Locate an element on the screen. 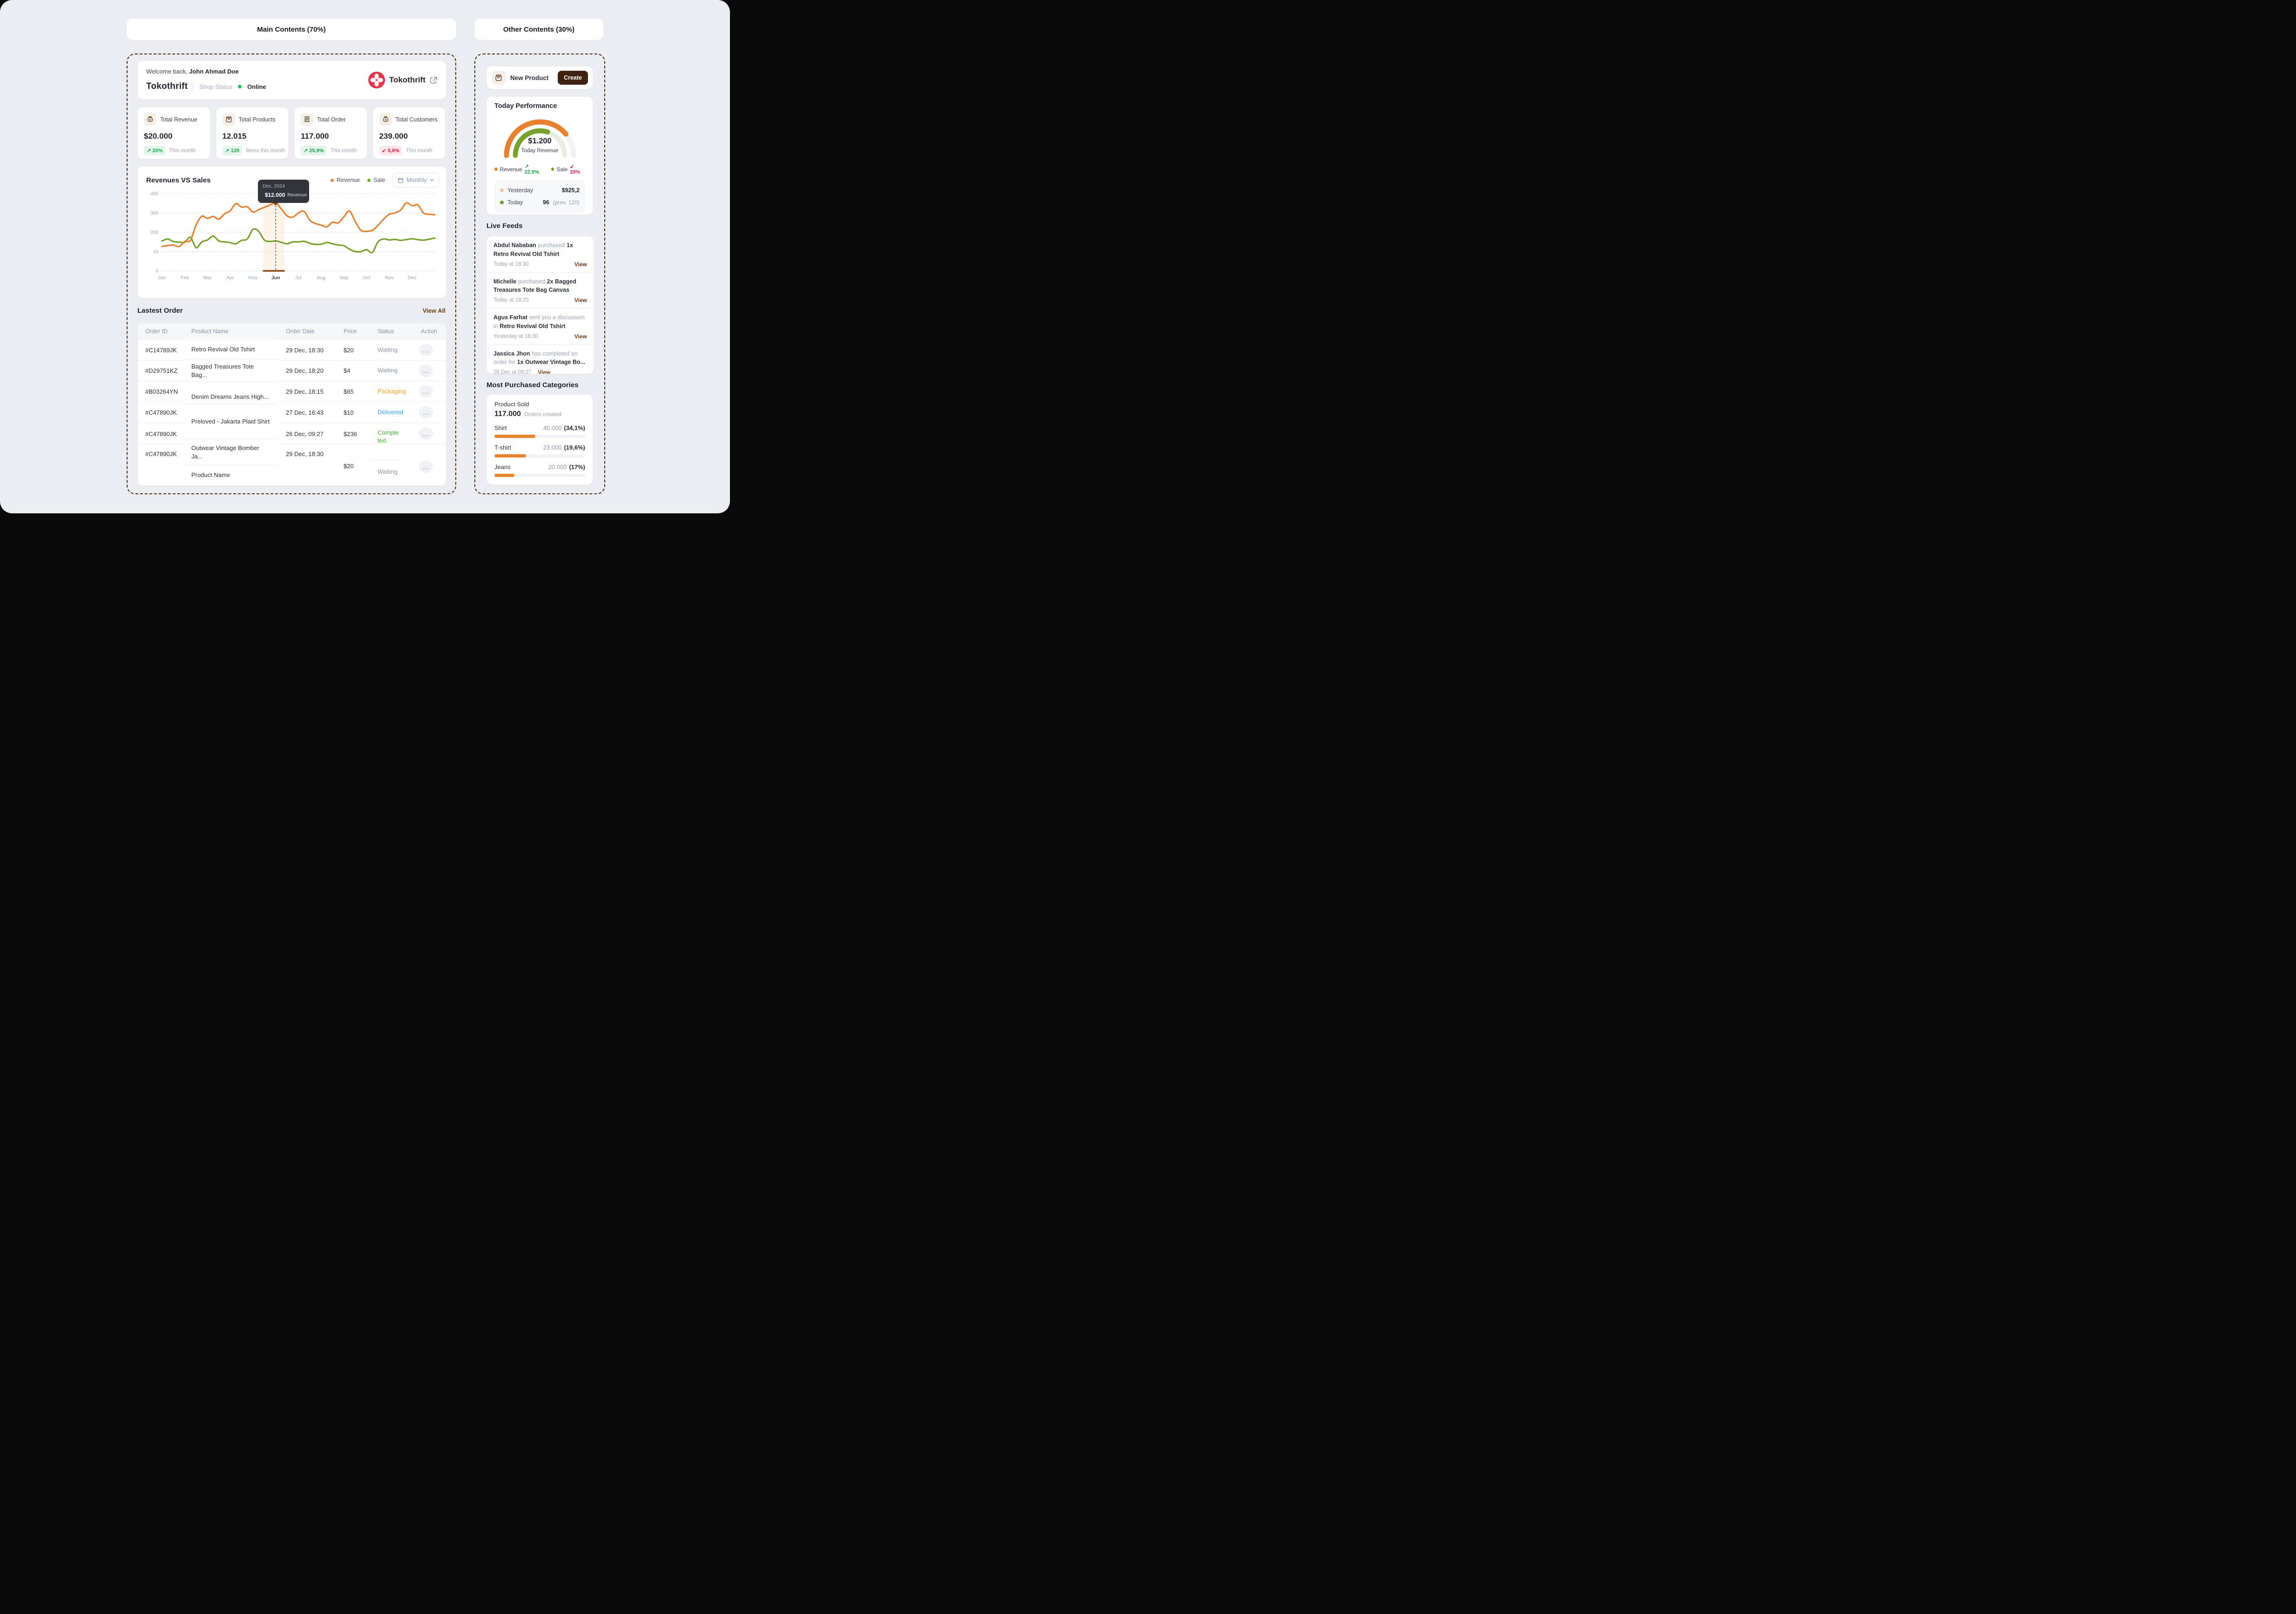  product-sold-label: Product Sold is located at coordinates (512, 404).